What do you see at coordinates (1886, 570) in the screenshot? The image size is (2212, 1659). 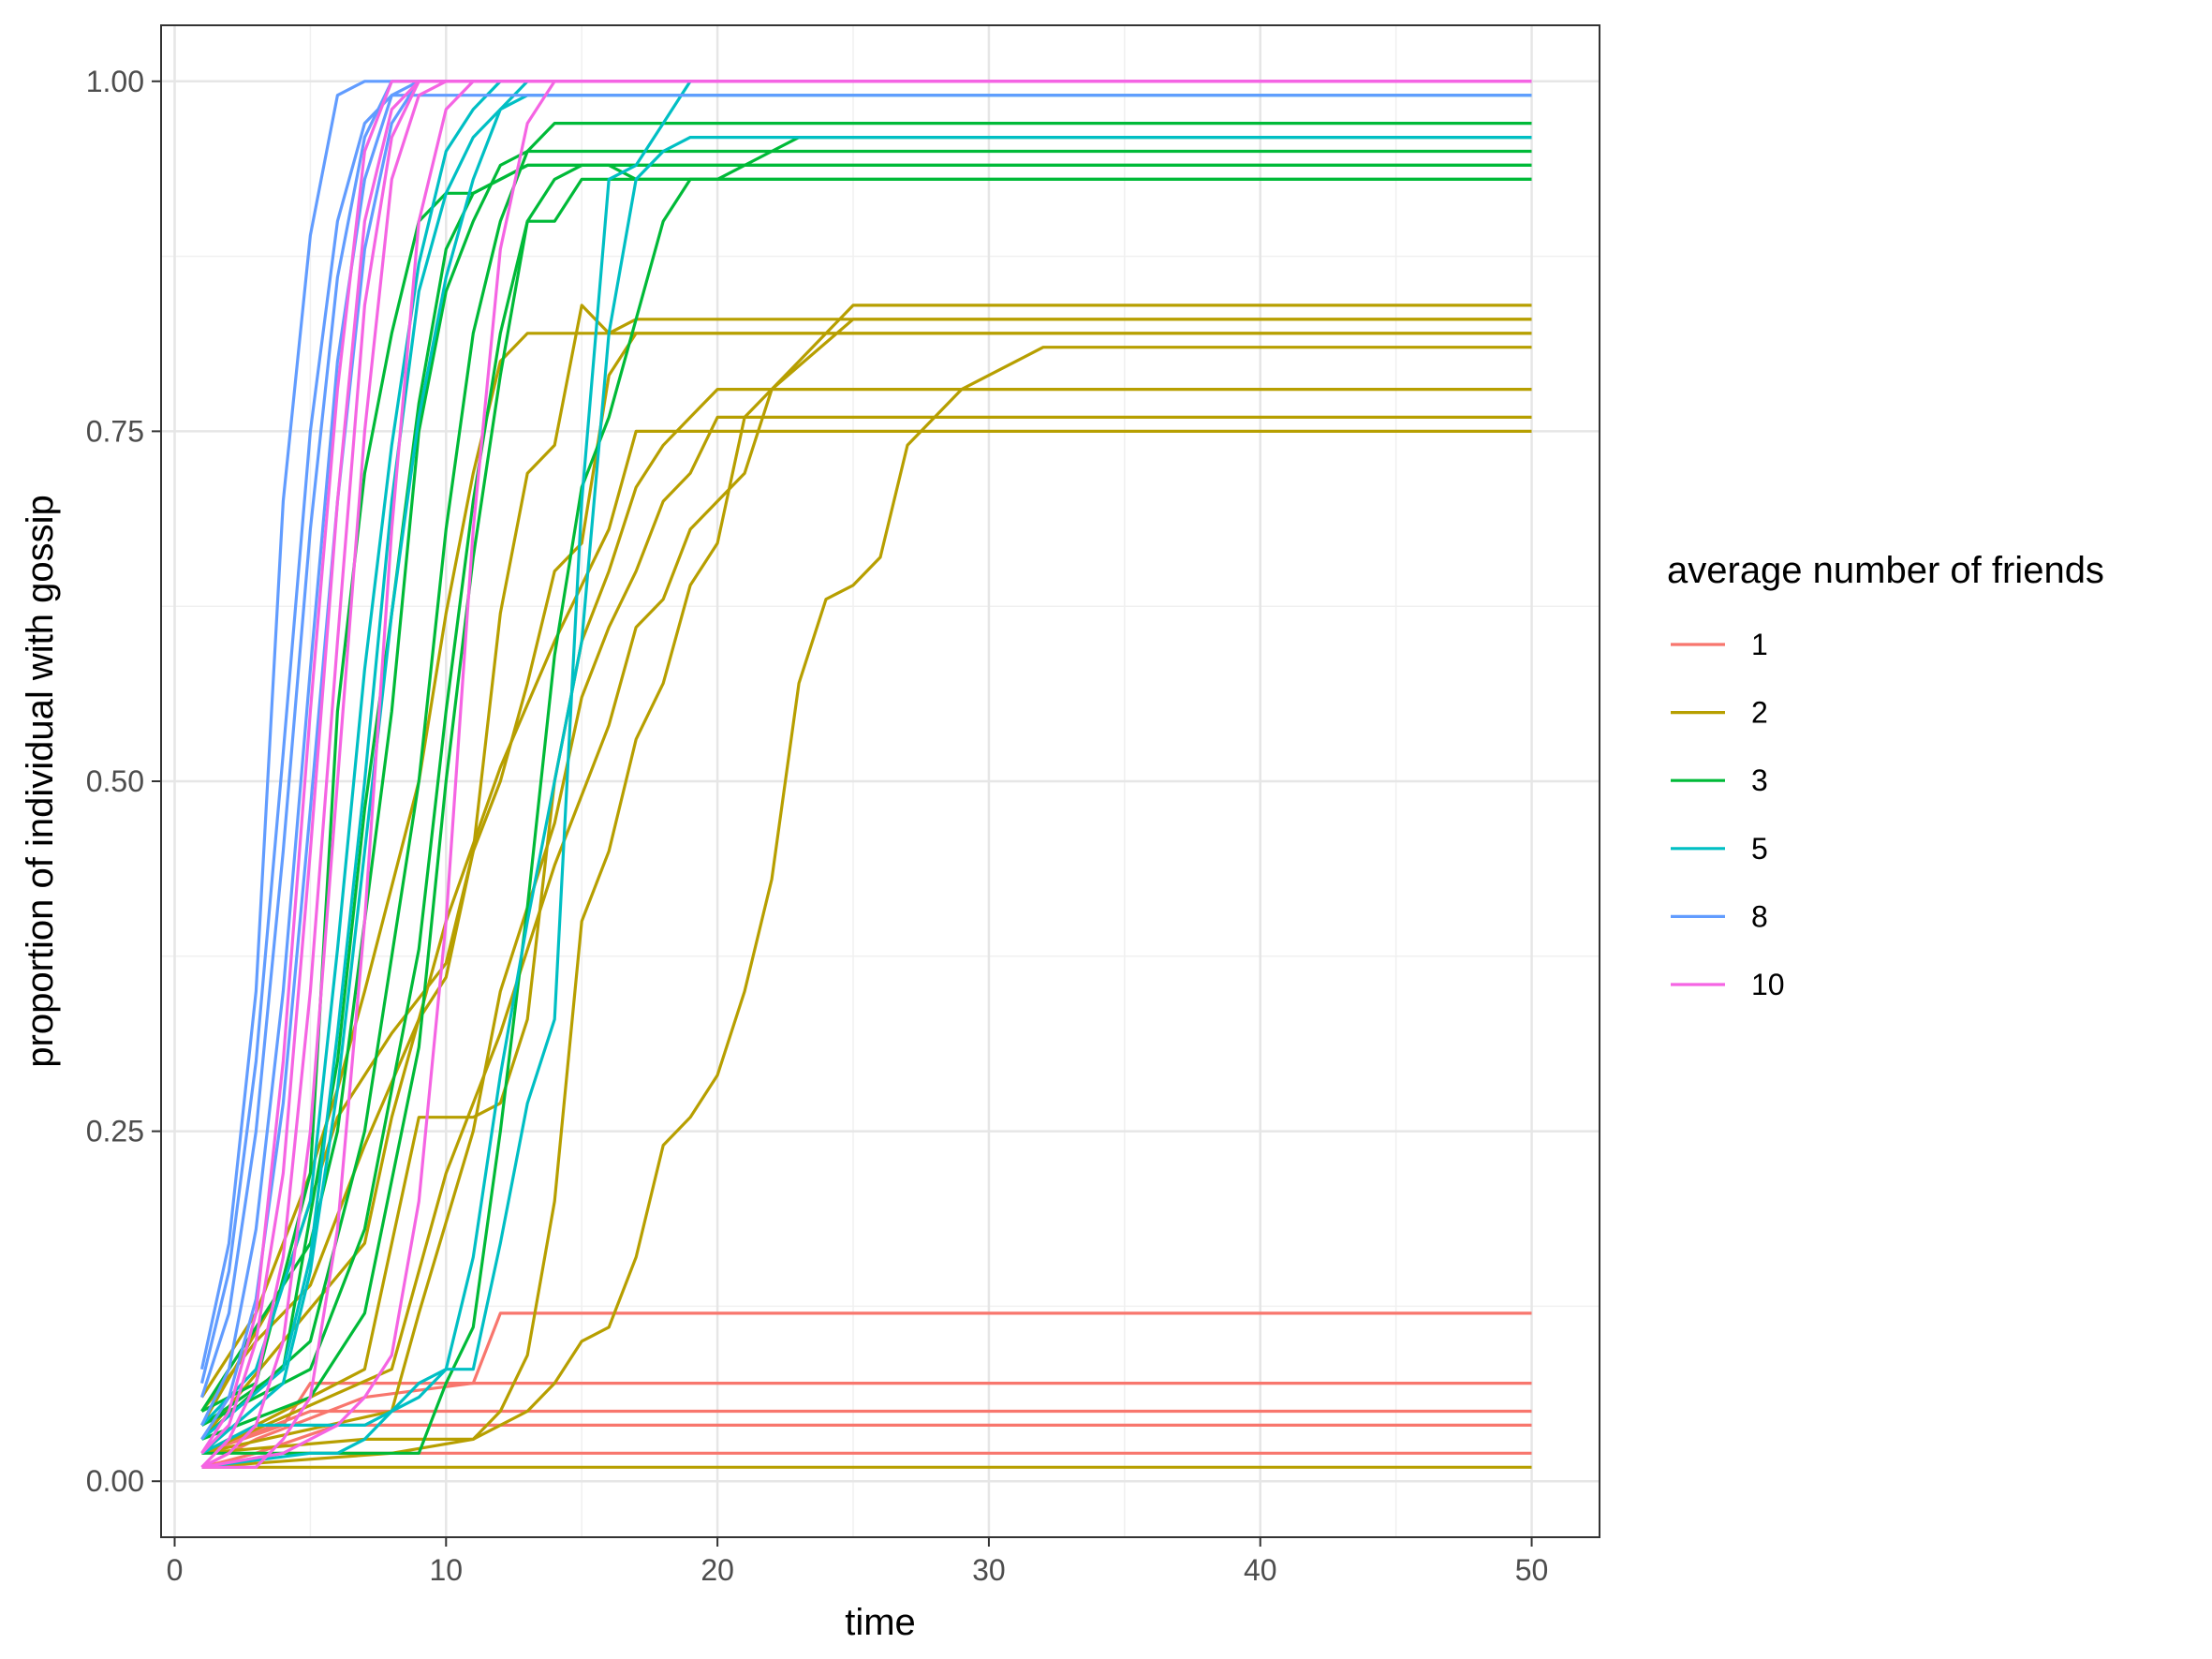 I see `legend-title: average number of friends` at bounding box center [1886, 570].